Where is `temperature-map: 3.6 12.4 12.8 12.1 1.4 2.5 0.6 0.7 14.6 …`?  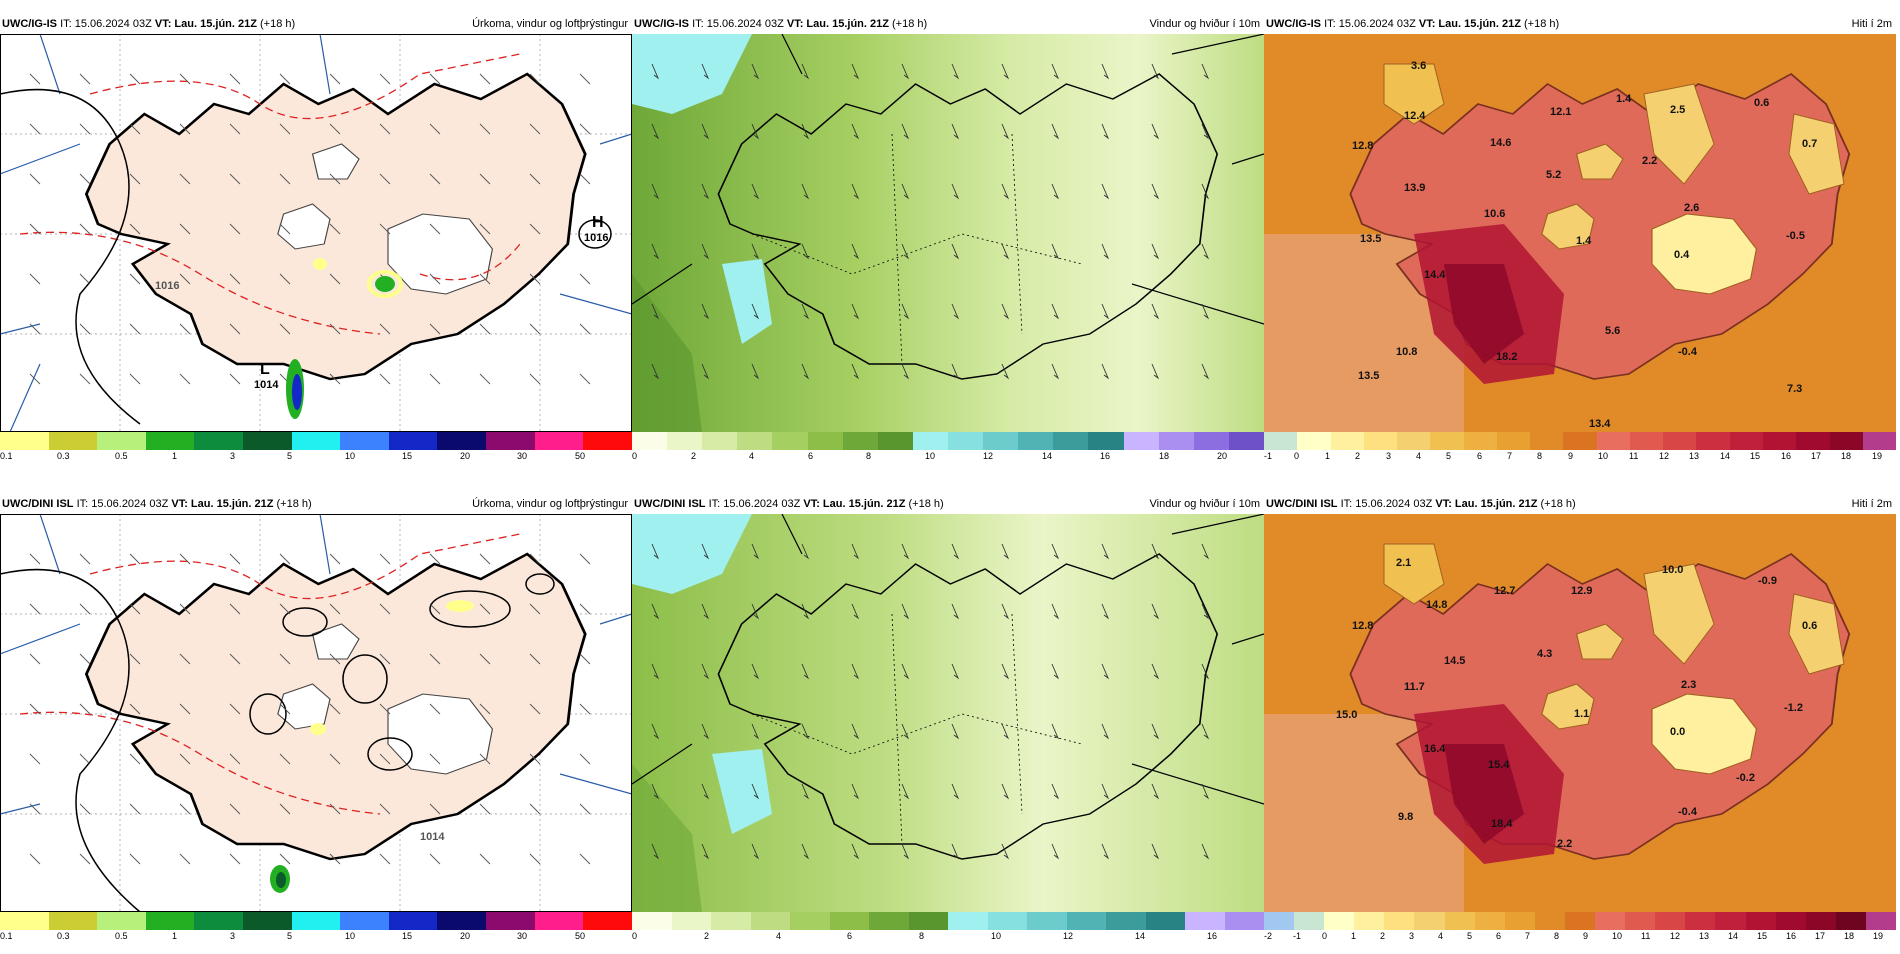 temperature-map: 3.6 12.4 12.8 12.1 1.4 2.5 0.6 0.7 14.6 … is located at coordinates (1580, 233).